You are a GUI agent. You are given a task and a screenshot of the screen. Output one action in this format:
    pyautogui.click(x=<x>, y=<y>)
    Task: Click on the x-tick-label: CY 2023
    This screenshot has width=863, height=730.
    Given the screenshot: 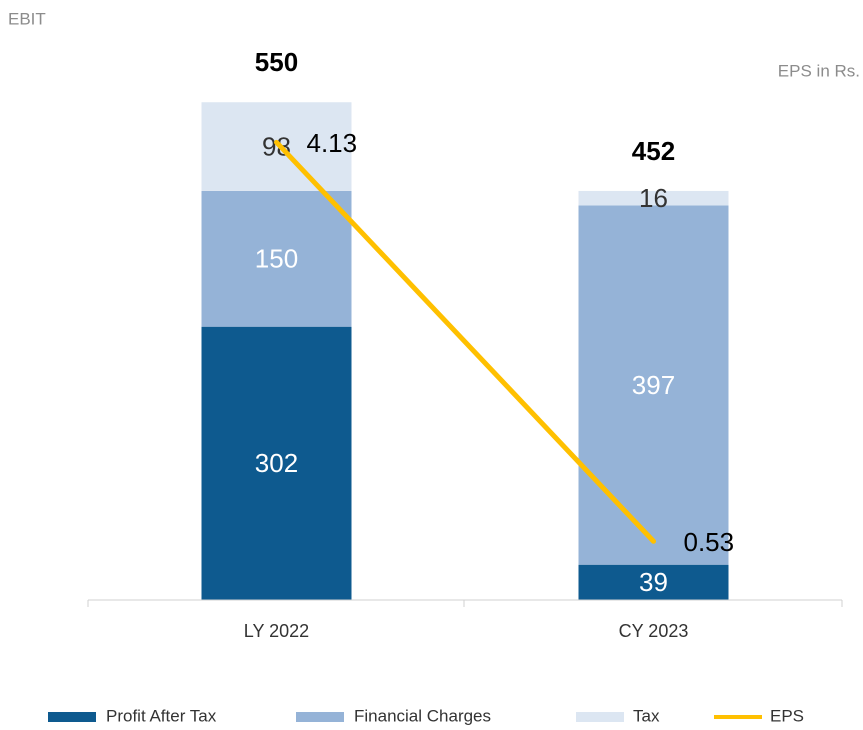 What is the action you would take?
    pyautogui.click(x=654, y=631)
    